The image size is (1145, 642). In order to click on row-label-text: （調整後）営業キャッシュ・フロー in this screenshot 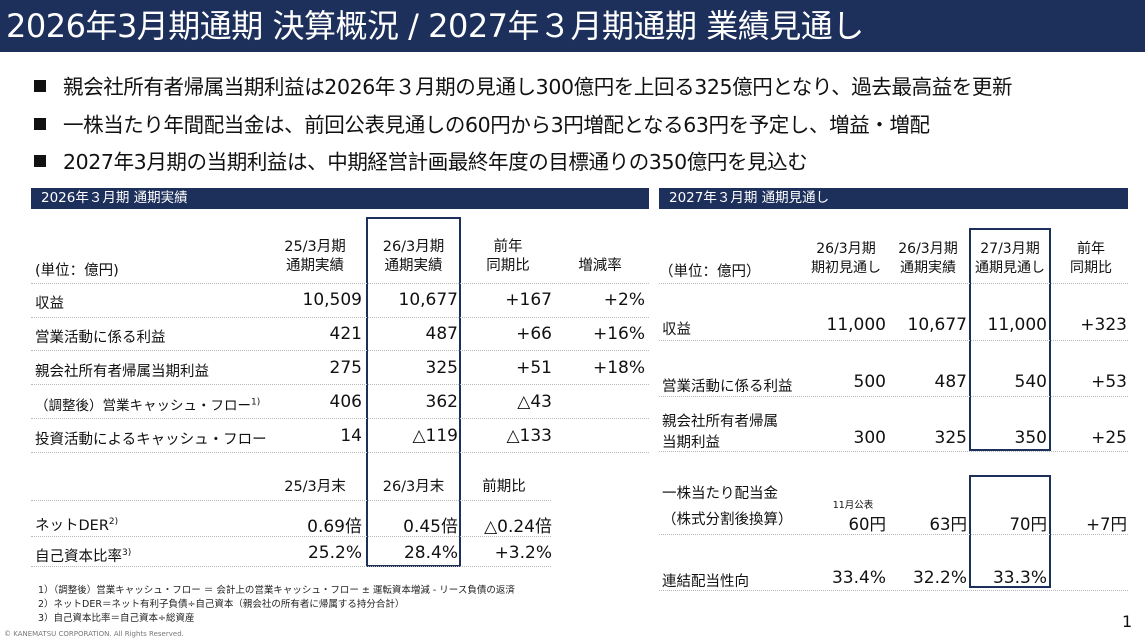, I will do `click(143, 406)`.